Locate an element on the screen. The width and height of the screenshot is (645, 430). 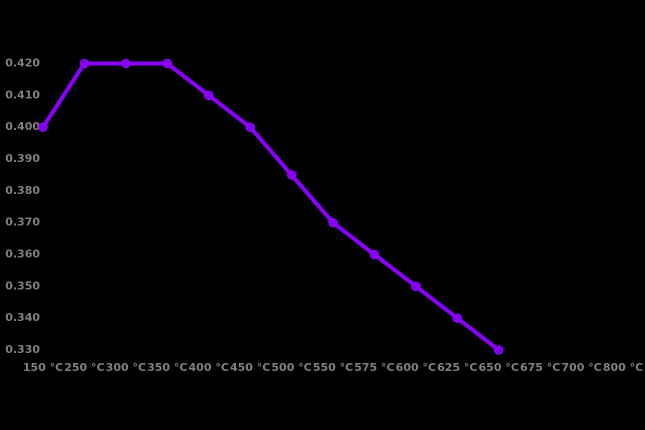
x-axis-tick-label: 400 °C is located at coordinates (209, 367).